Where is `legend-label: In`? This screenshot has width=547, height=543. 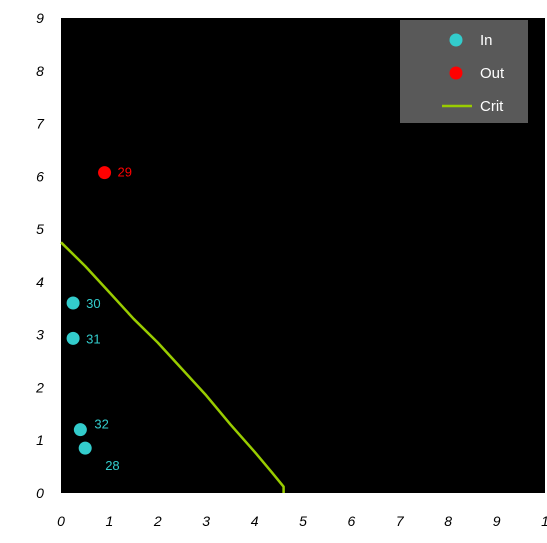
legend-label: In is located at coordinates (486, 40).